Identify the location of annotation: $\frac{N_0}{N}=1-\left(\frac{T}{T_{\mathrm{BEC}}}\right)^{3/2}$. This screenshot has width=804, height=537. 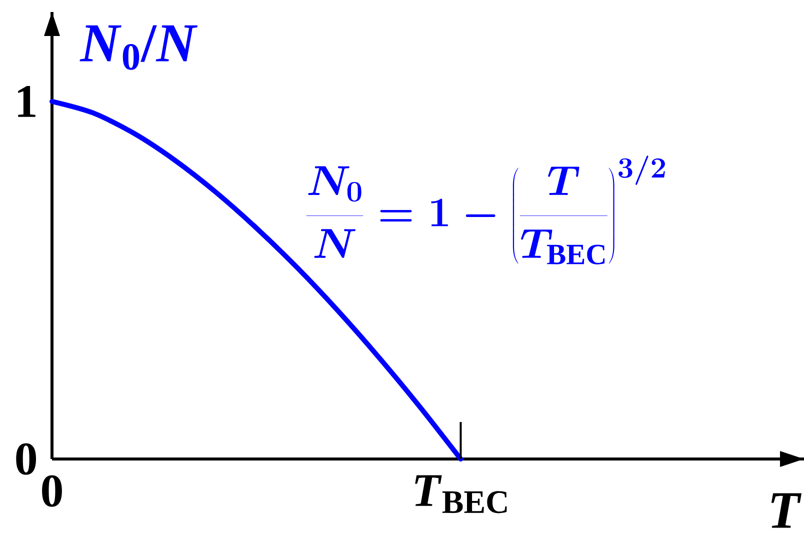
(485, 210).